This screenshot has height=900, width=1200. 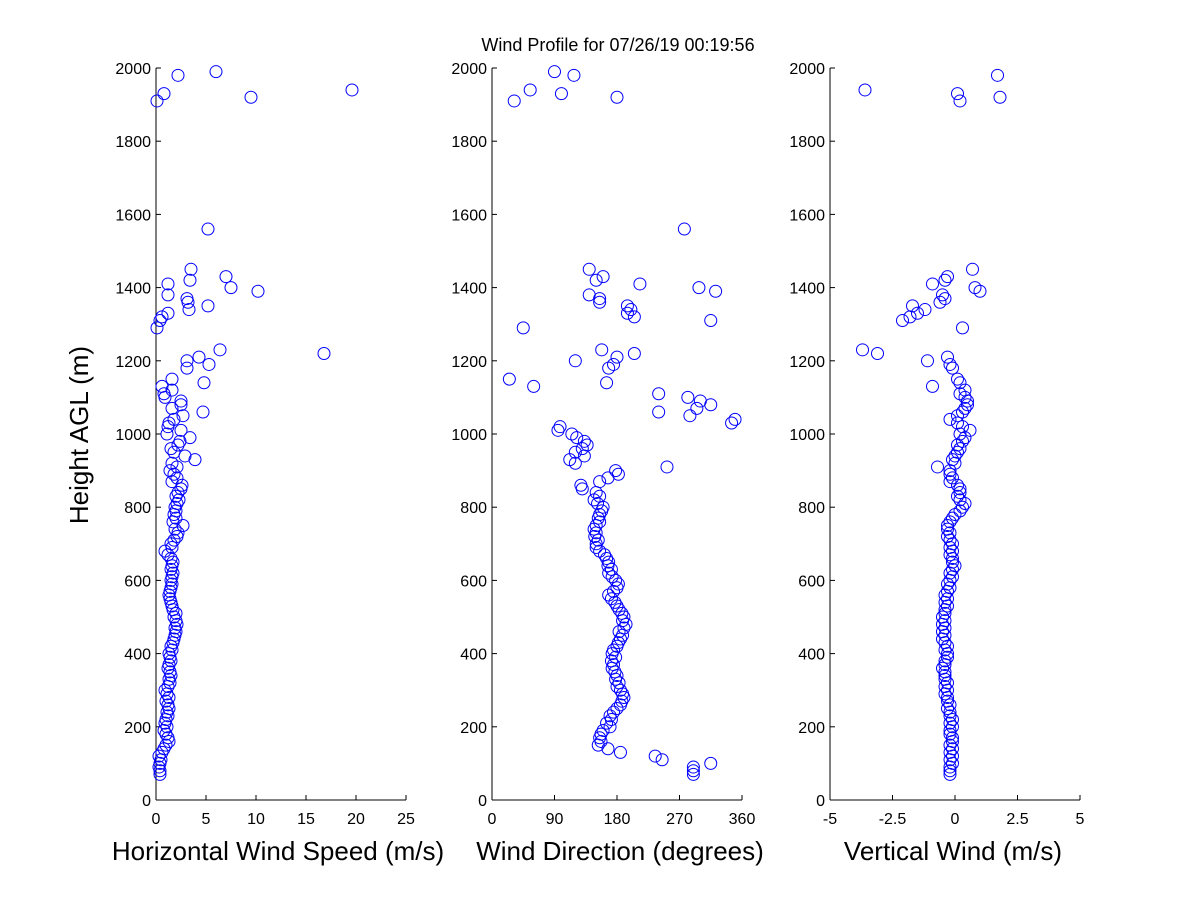 I want to click on y-tick-label: 600, so click(x=473, y=581).